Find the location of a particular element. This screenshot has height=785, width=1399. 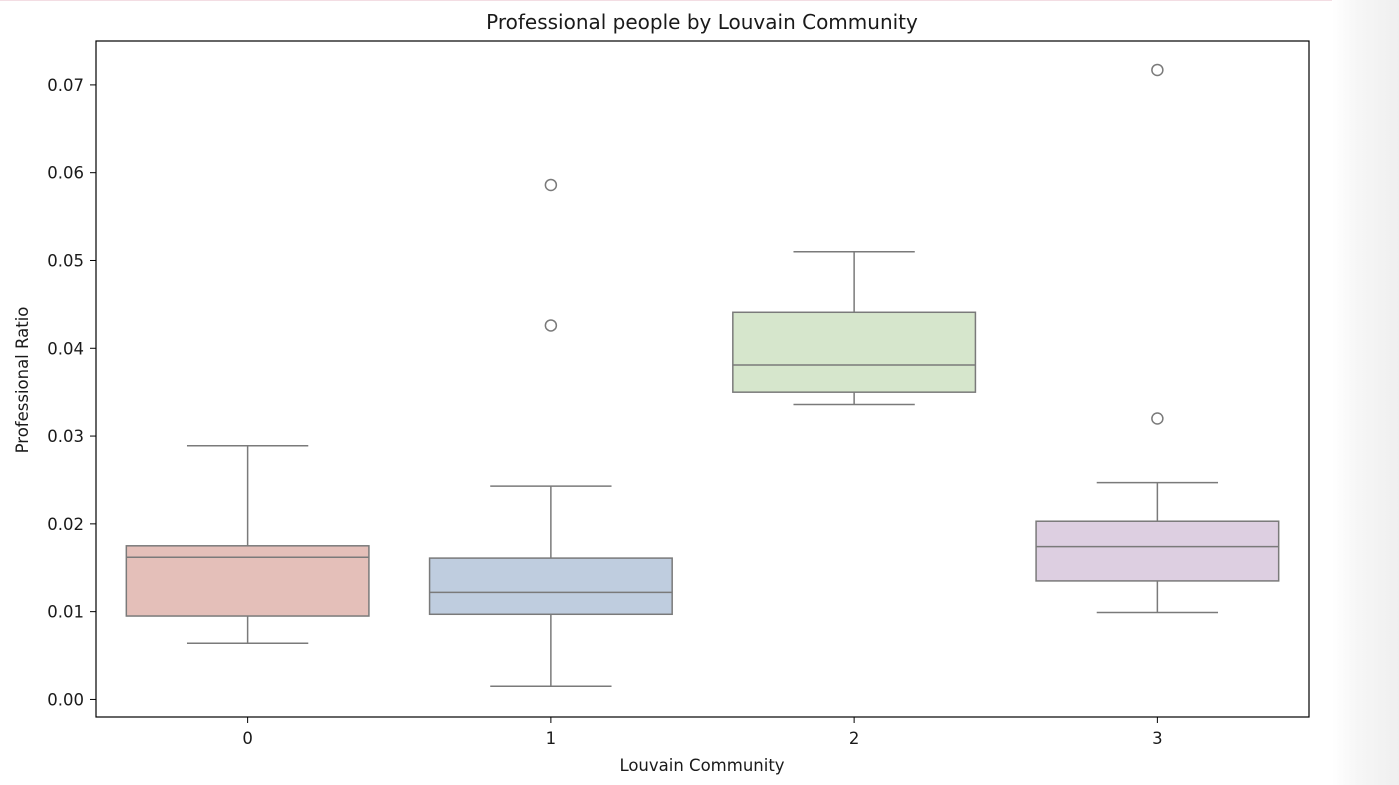

chart-title: Professional people by Louvain Community is located at coordinates (702, 22).